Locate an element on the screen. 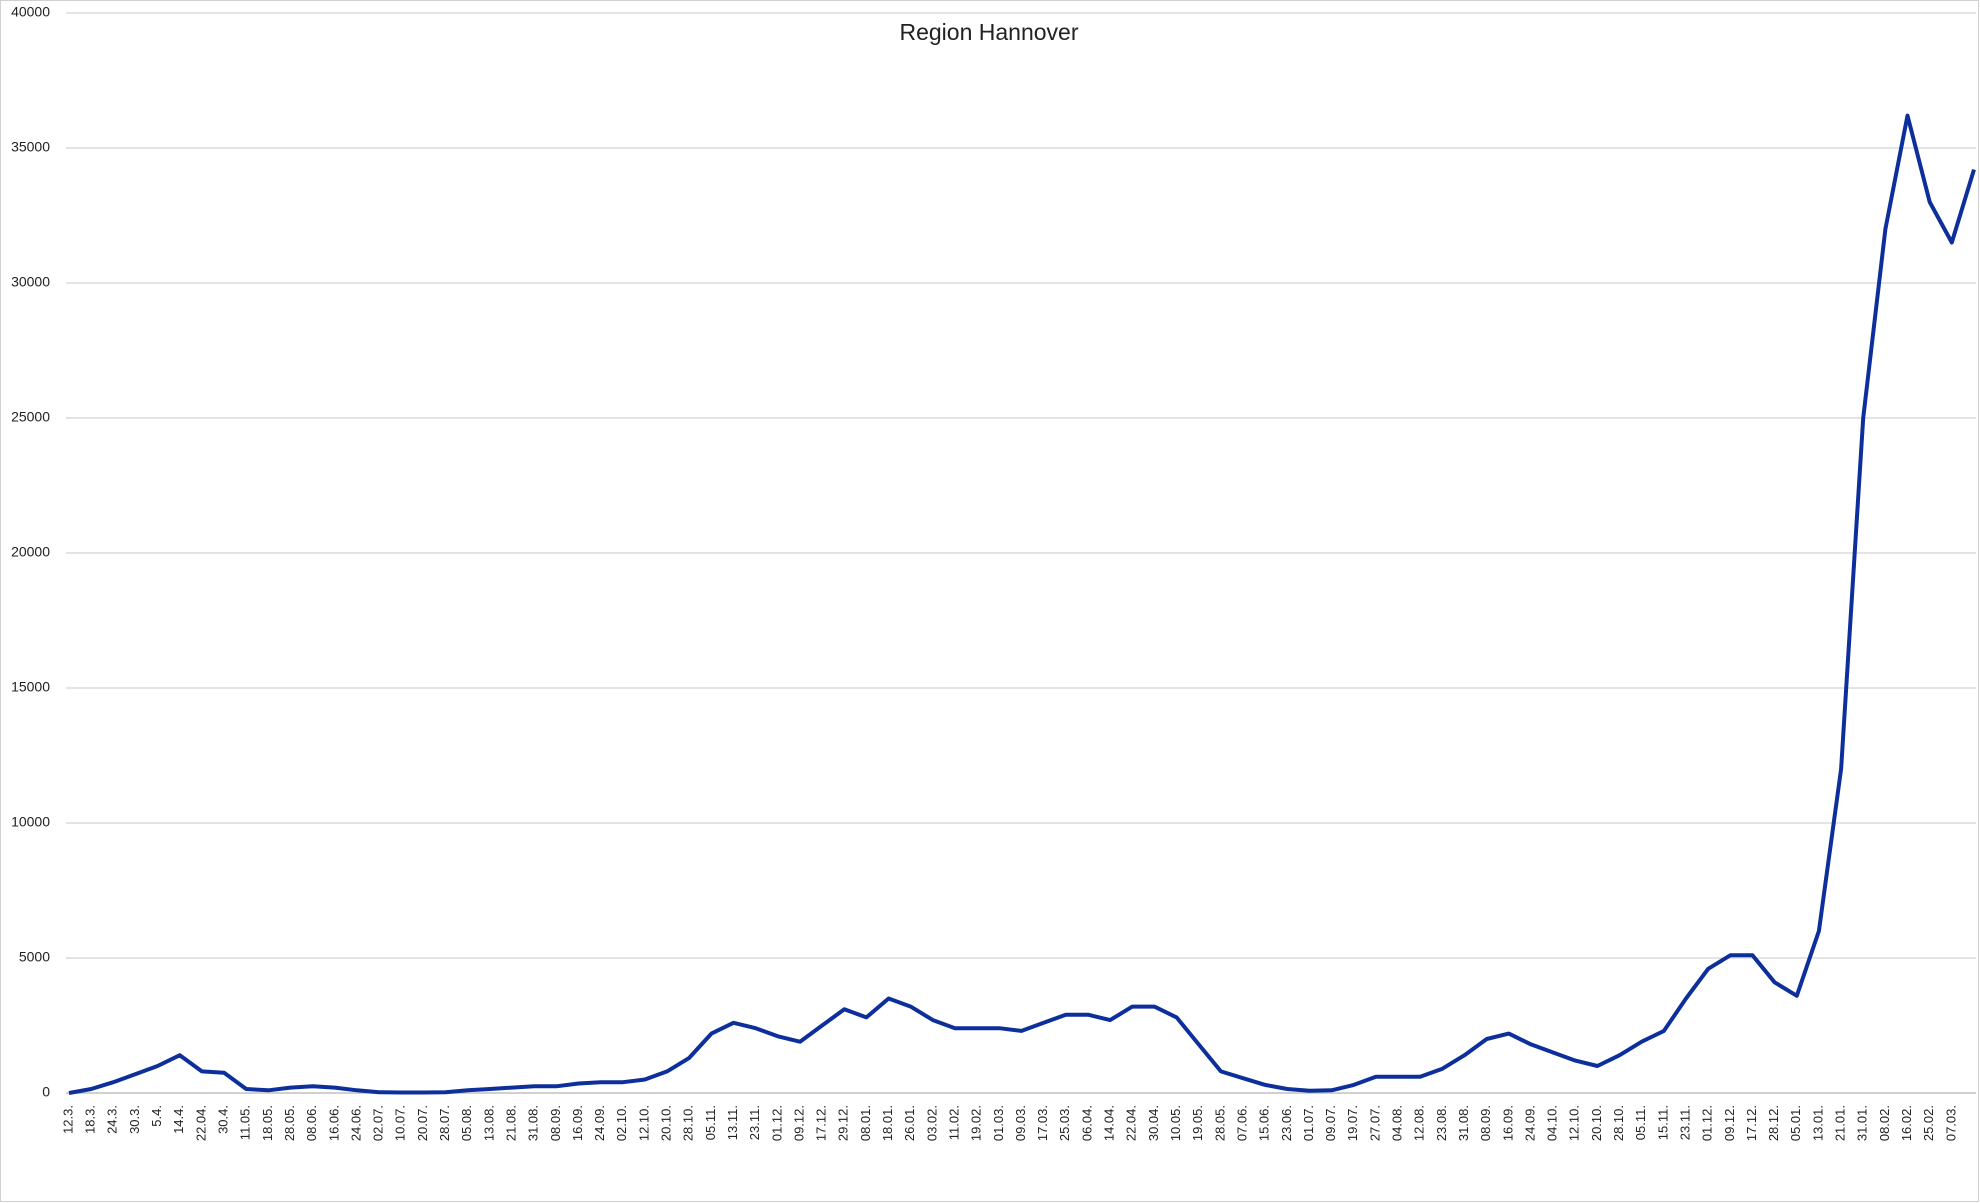  x-tick-label: 15.06. is located at coordinates (1264, 1123).